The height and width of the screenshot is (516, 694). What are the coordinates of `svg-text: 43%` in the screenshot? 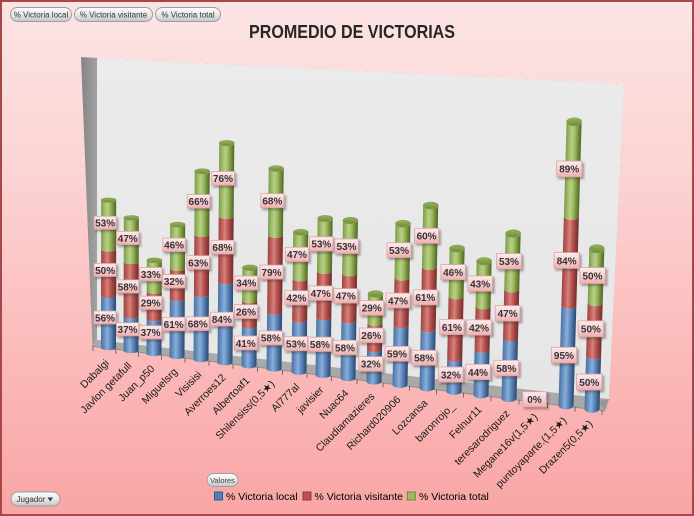 It's located at (480, 284).